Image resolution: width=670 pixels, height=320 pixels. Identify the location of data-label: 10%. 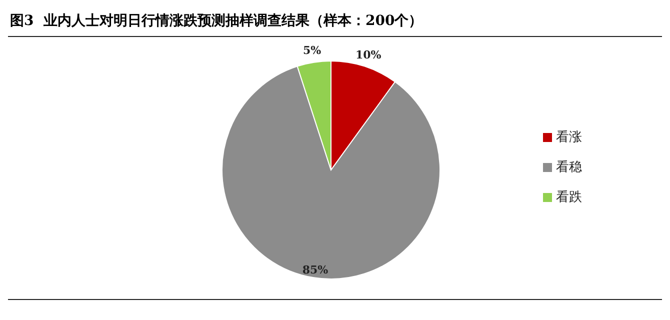
(369, 55).